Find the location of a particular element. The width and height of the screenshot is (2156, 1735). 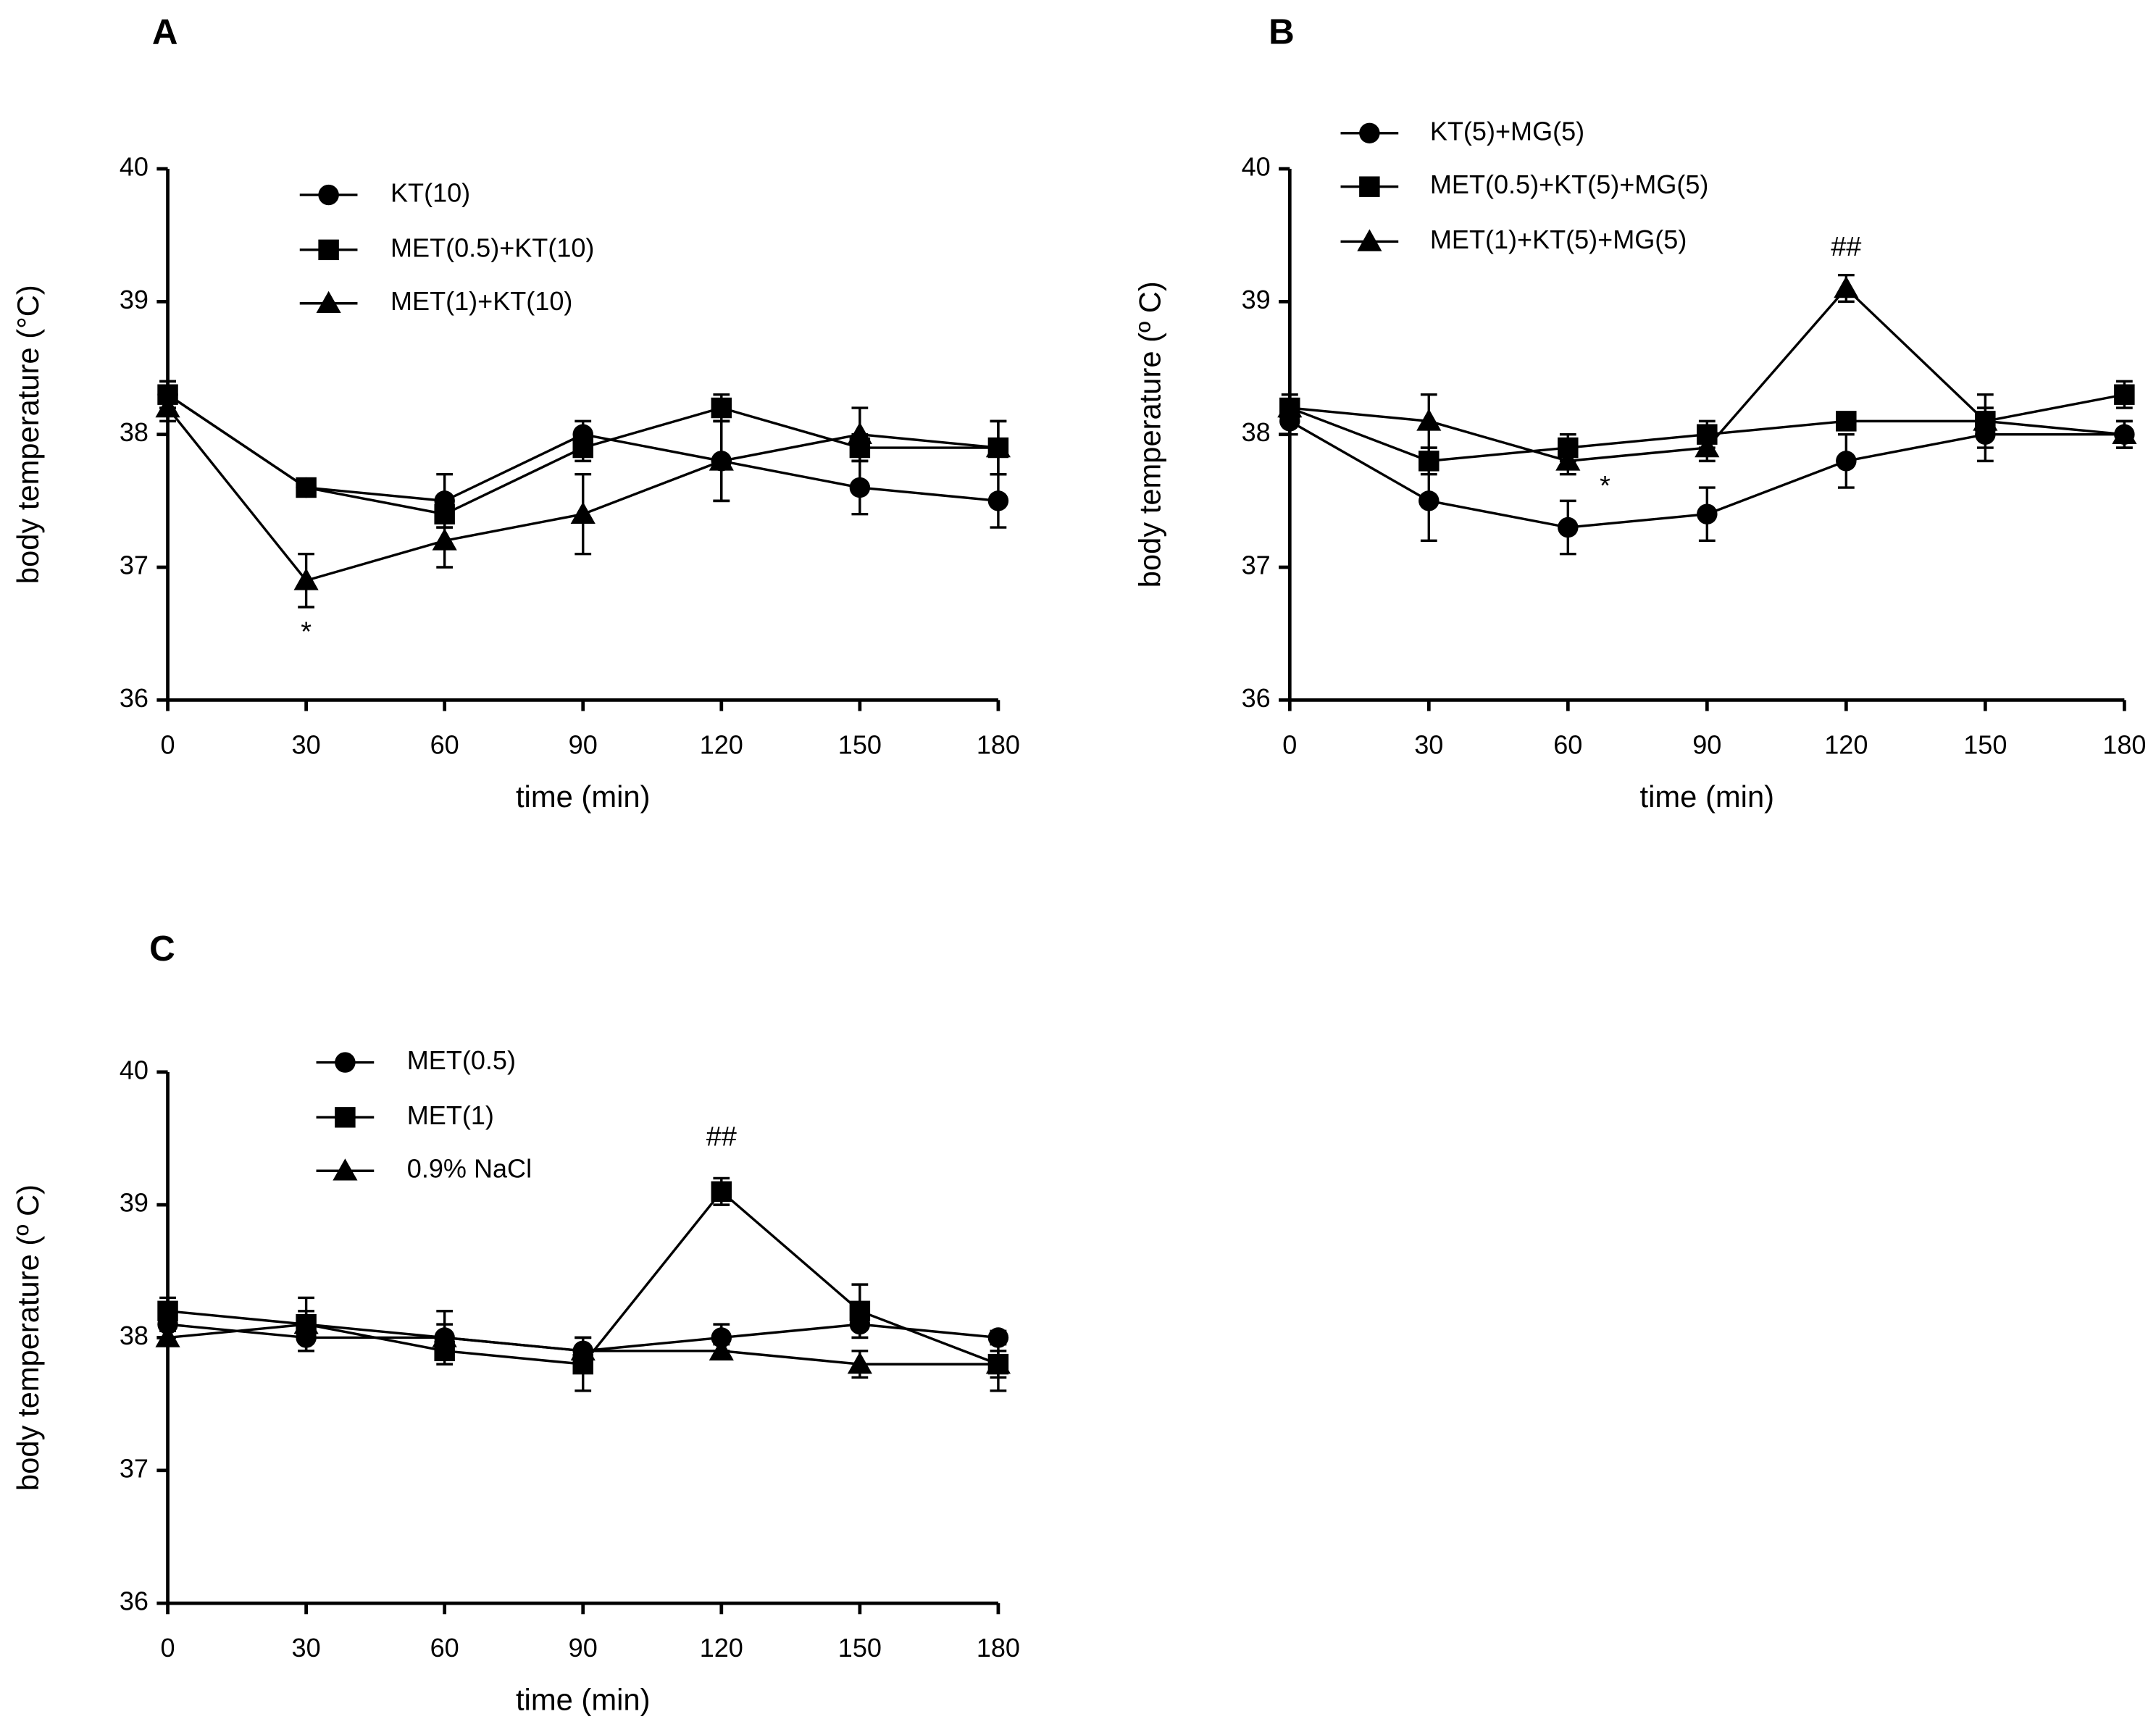

legend-item: KT(5)+MG(5) is located at coordinates (1462, 131).